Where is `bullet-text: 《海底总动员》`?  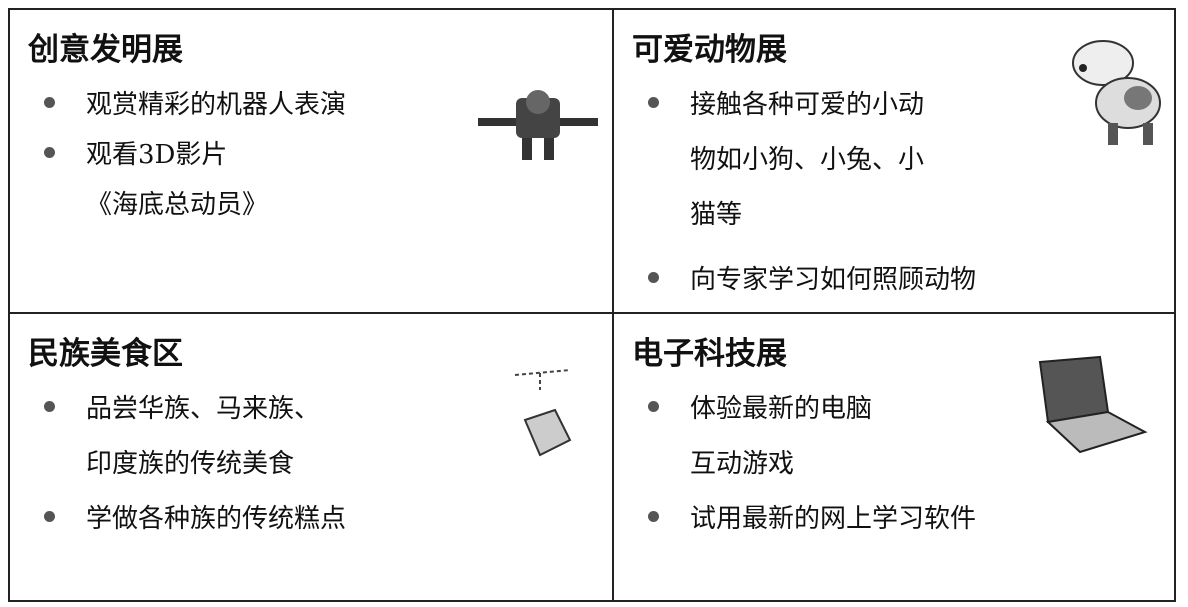 bullet-text: 《海底总动员》 is located at coordinates (177, 205).